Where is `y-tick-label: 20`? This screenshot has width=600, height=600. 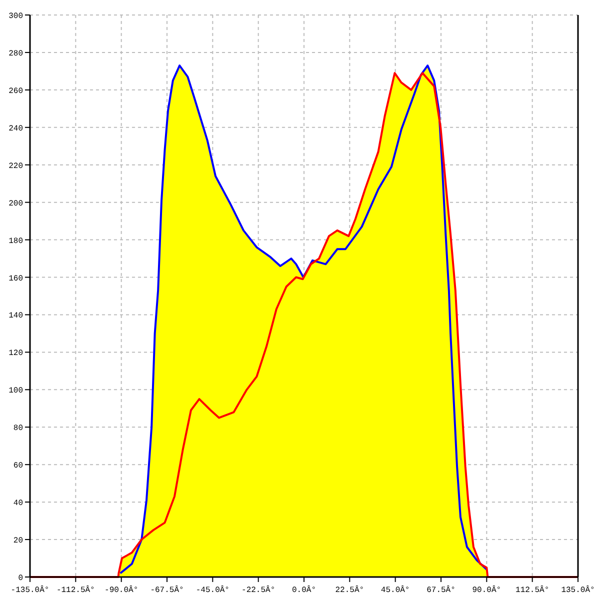 y-tick-label: 20 is located at coordinates (18, 541).